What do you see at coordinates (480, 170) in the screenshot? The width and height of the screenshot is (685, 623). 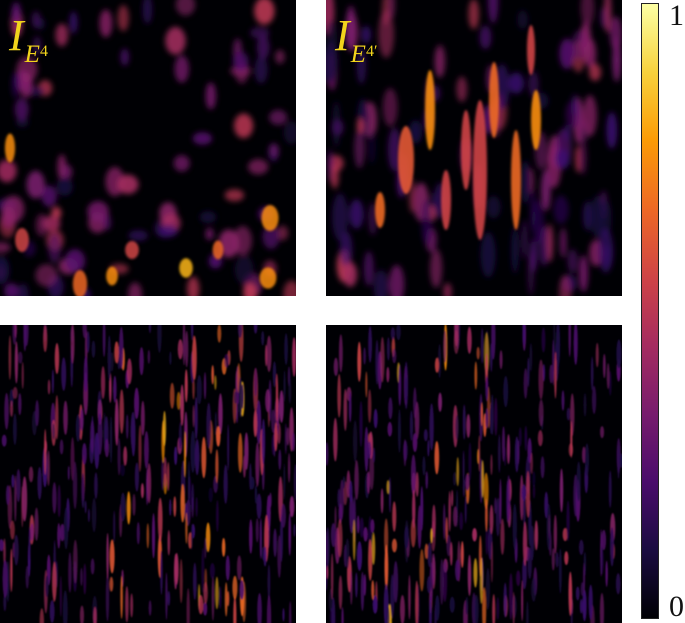 I see `hot-streak` at bounding box center [480, 170].